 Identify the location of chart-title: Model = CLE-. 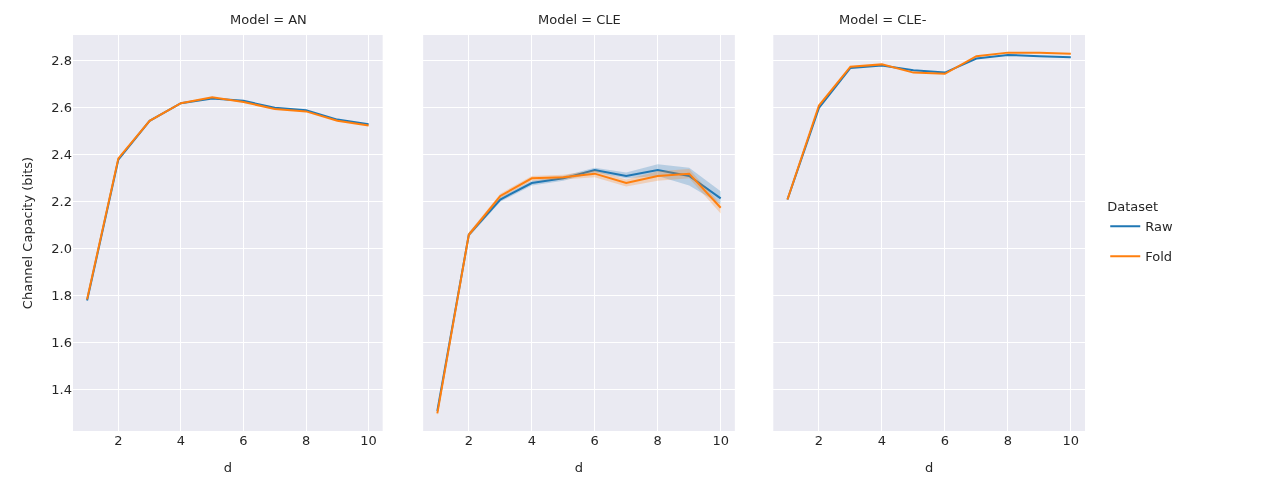
(883, 19).